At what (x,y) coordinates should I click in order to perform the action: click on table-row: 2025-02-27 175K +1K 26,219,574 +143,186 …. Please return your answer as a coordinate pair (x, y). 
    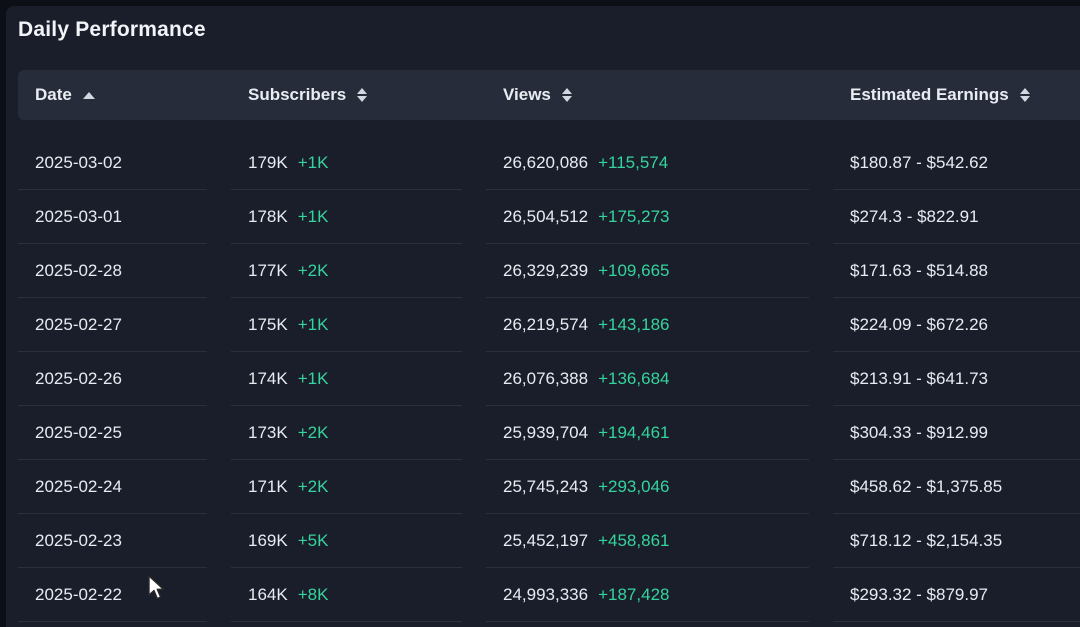
    Looking at the image, I should click on (549, 325).